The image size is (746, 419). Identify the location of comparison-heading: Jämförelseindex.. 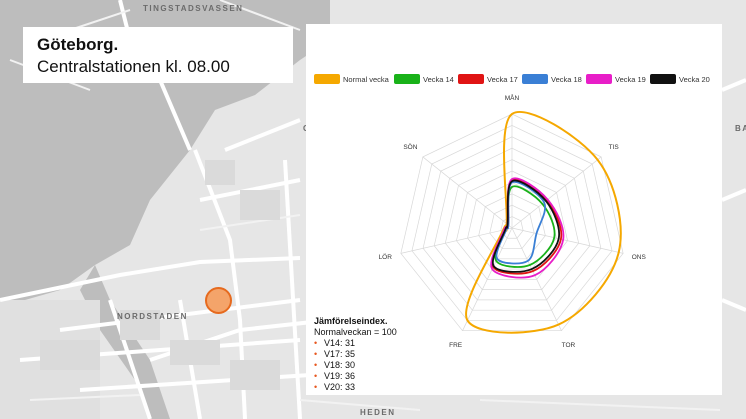
(351, 321).